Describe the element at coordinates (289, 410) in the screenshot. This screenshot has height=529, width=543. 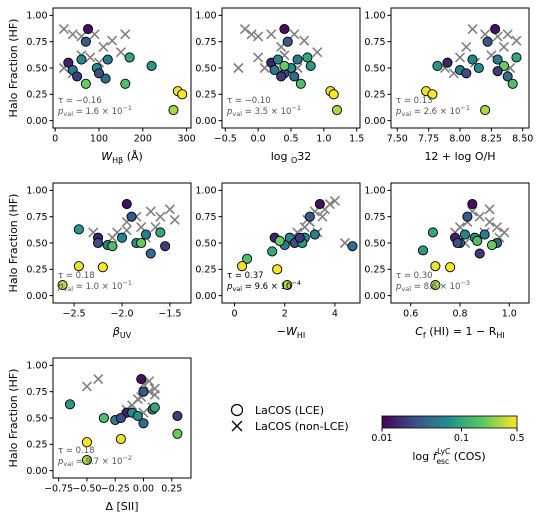
I see `legend-lce-label: LaCOS (LCE)` at that location.